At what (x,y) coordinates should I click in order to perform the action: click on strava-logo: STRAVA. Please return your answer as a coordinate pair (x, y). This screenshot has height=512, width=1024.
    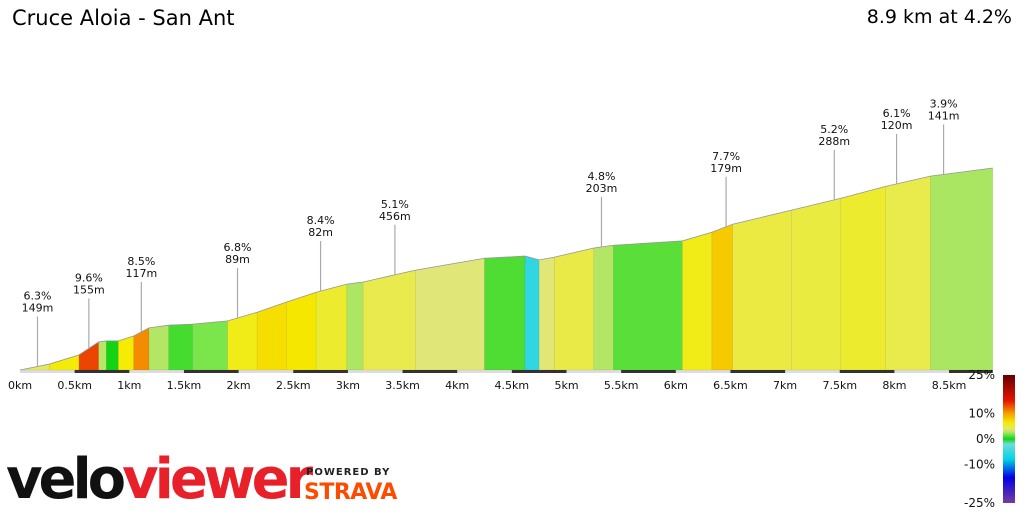
    Looking at the image, I should click on (350, 492).